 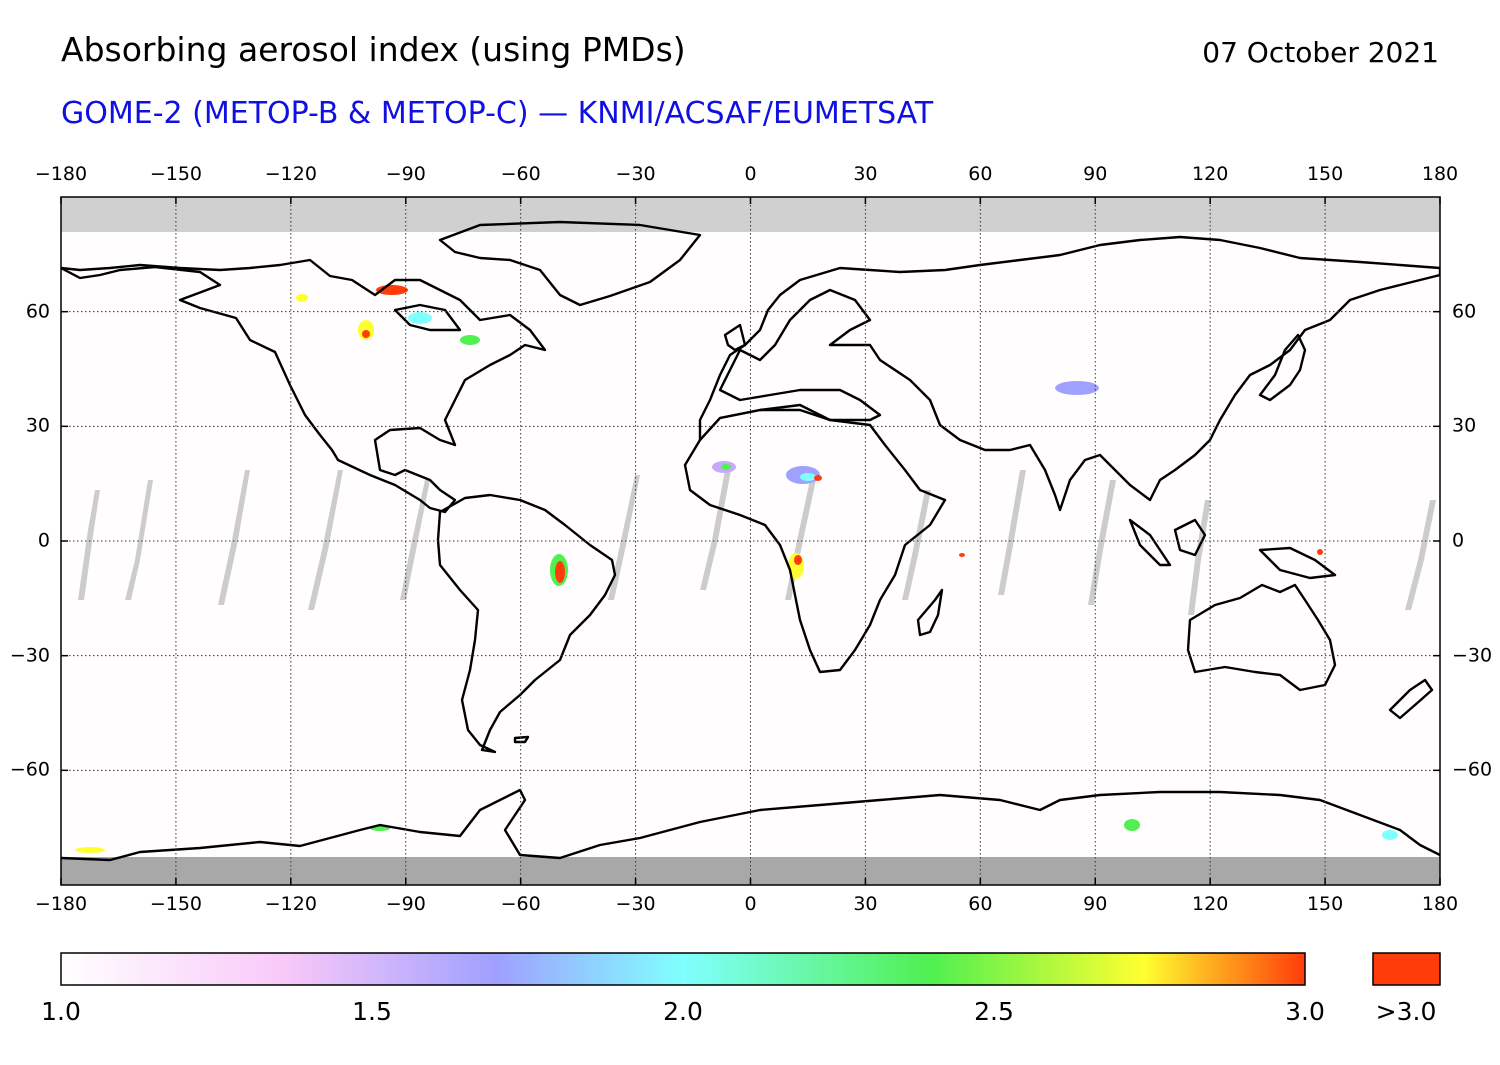 What do you see at coordinates (994, 1011) in the screenshot?
I see `colorbar-tick-label: 2.5` at bounding box center [994, 1011].